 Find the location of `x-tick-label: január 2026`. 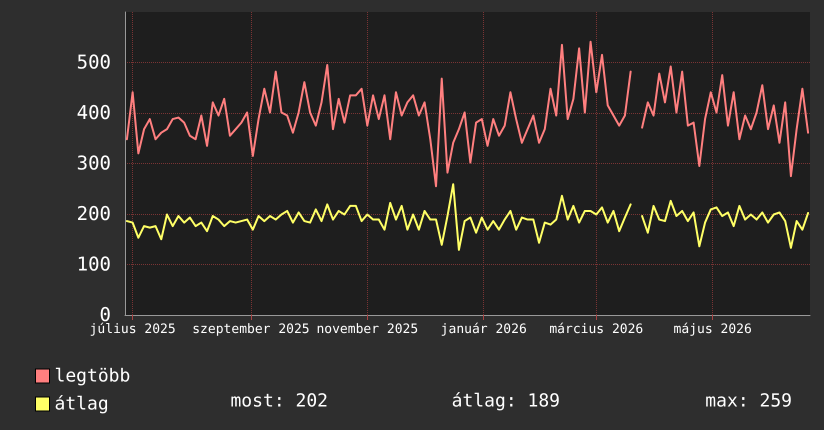

x-tick-label: január 2026 is located at coordinates (483, 329).